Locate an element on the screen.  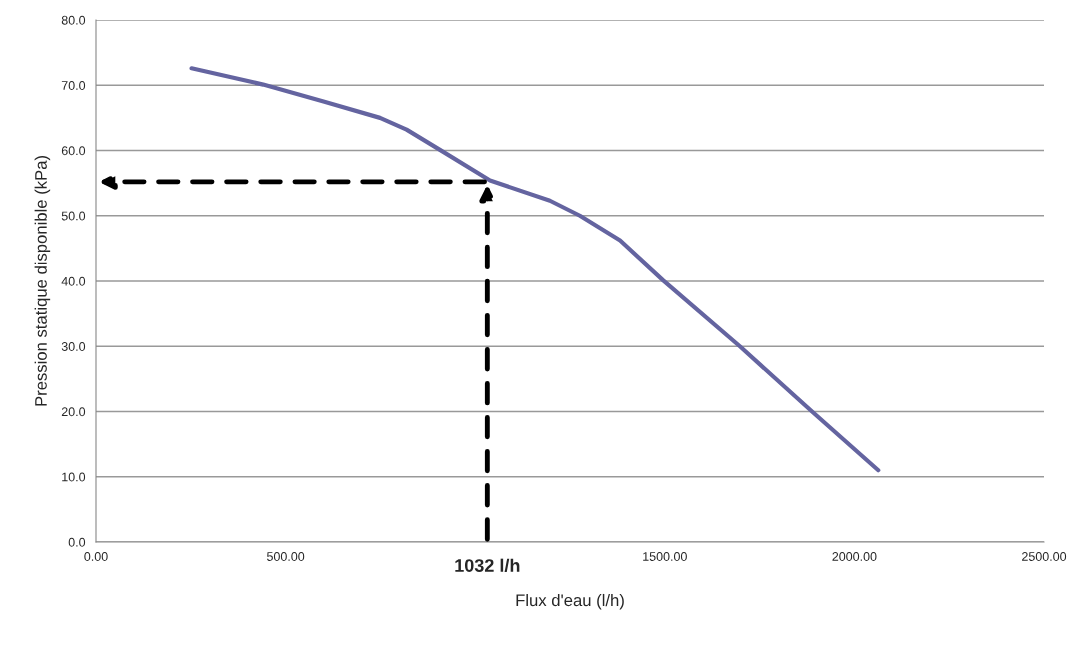
y-tick-label: 10.0 is located at coordinates (74, 477).